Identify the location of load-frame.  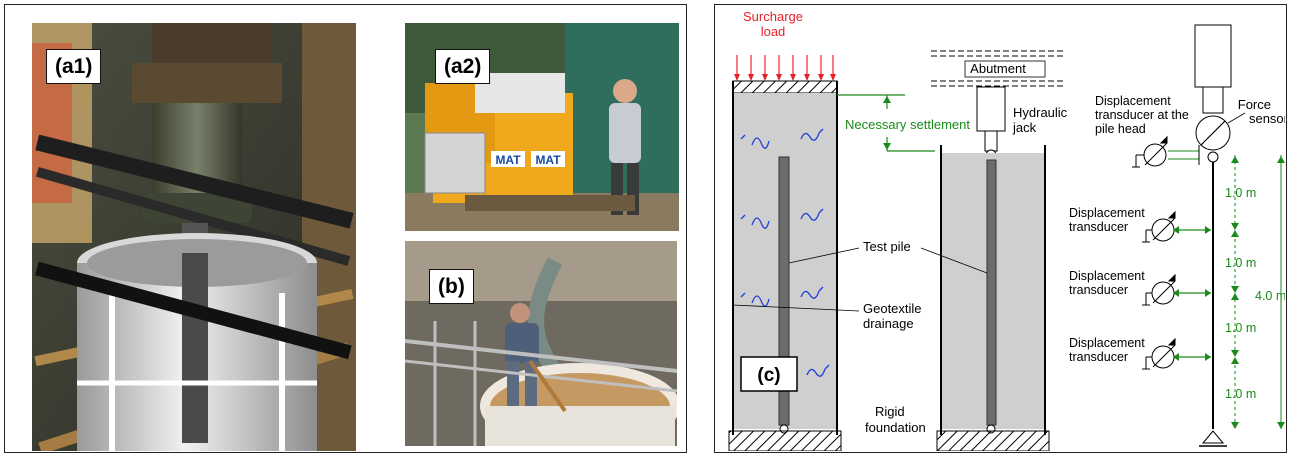
(1213, 56).